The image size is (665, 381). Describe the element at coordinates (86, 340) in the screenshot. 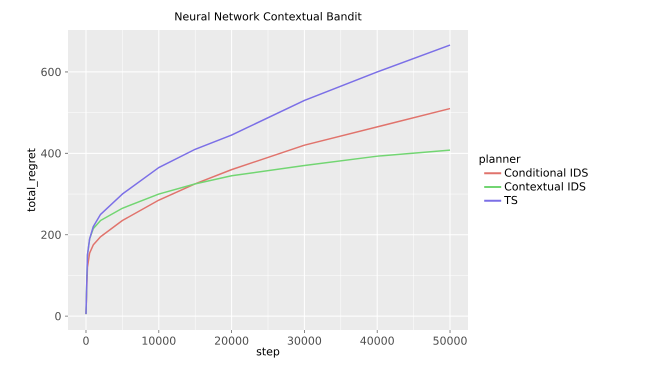

I see `x-tick-label: 0` at that location.